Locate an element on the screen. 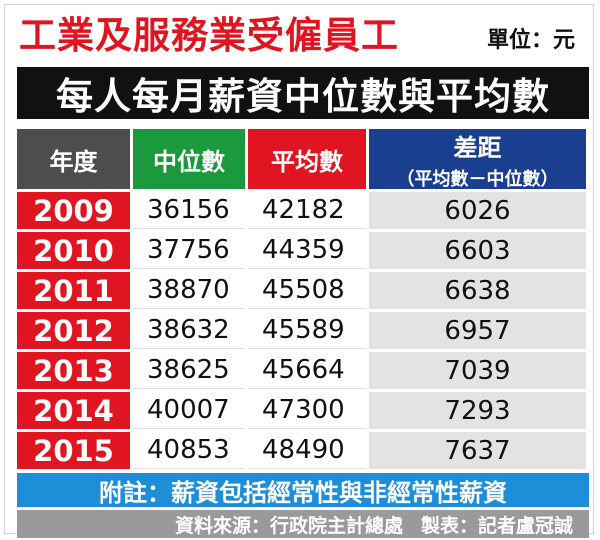  table-row: 2015 40853 48490 7637 is located at coordinates (303, 450).